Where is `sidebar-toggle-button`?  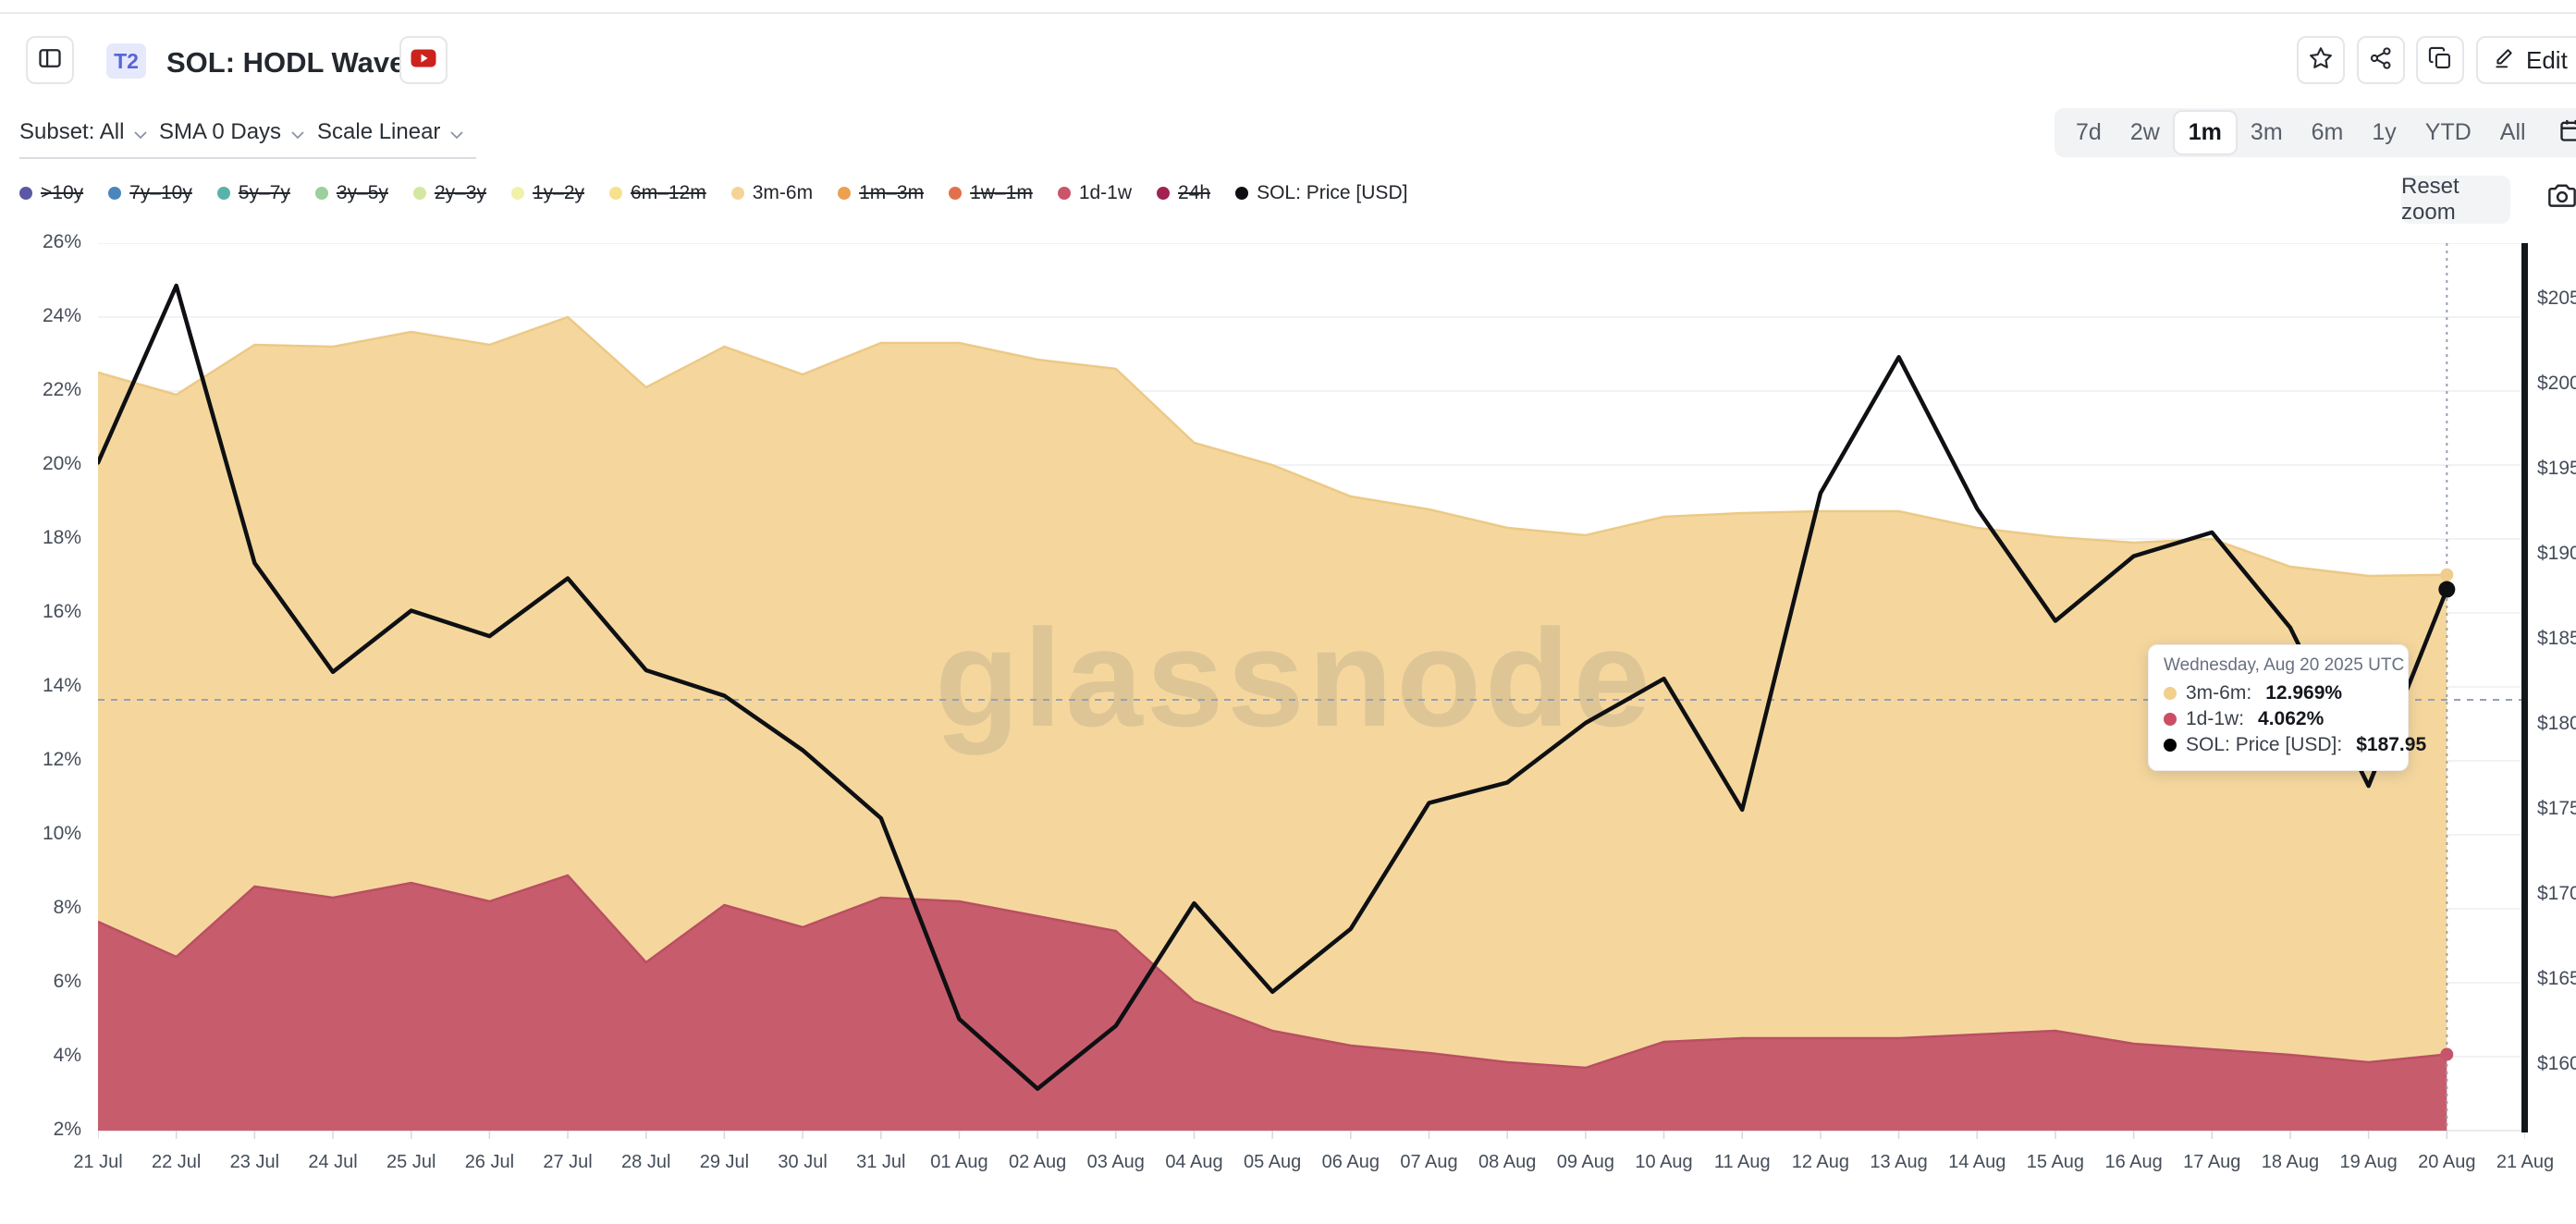 sidebar-toggle-button is located at coordinates (50, 60).